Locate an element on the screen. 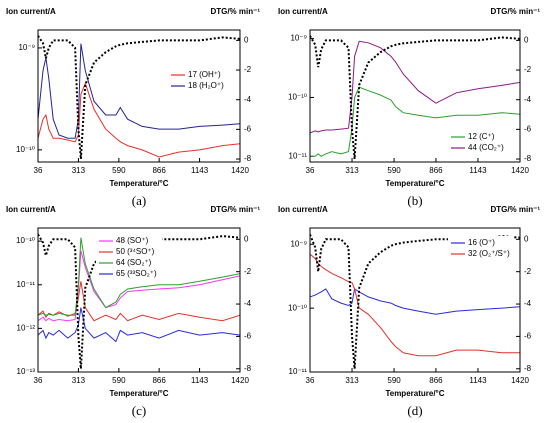 Image resolution: width=550 pixels, height=423 pixels. legend-label: 18 (H₂O⁺) is located at coordinates (206, 85).